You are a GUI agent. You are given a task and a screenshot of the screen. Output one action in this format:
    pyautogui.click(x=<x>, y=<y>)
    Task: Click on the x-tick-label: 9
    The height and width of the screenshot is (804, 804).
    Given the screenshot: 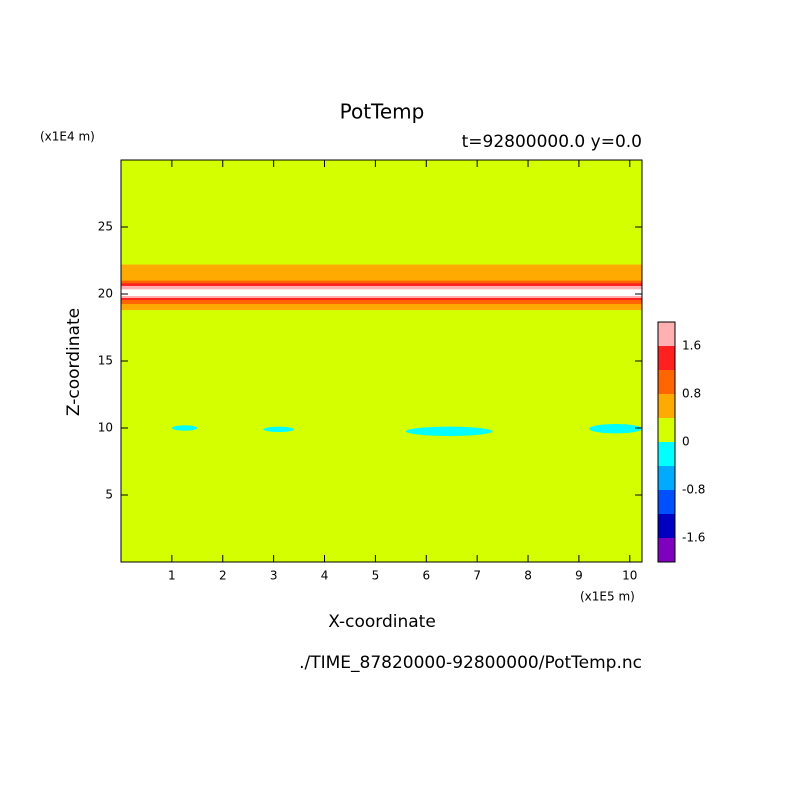 What is the action you would take?
    pyautogui.click(x=579, y=576)
    